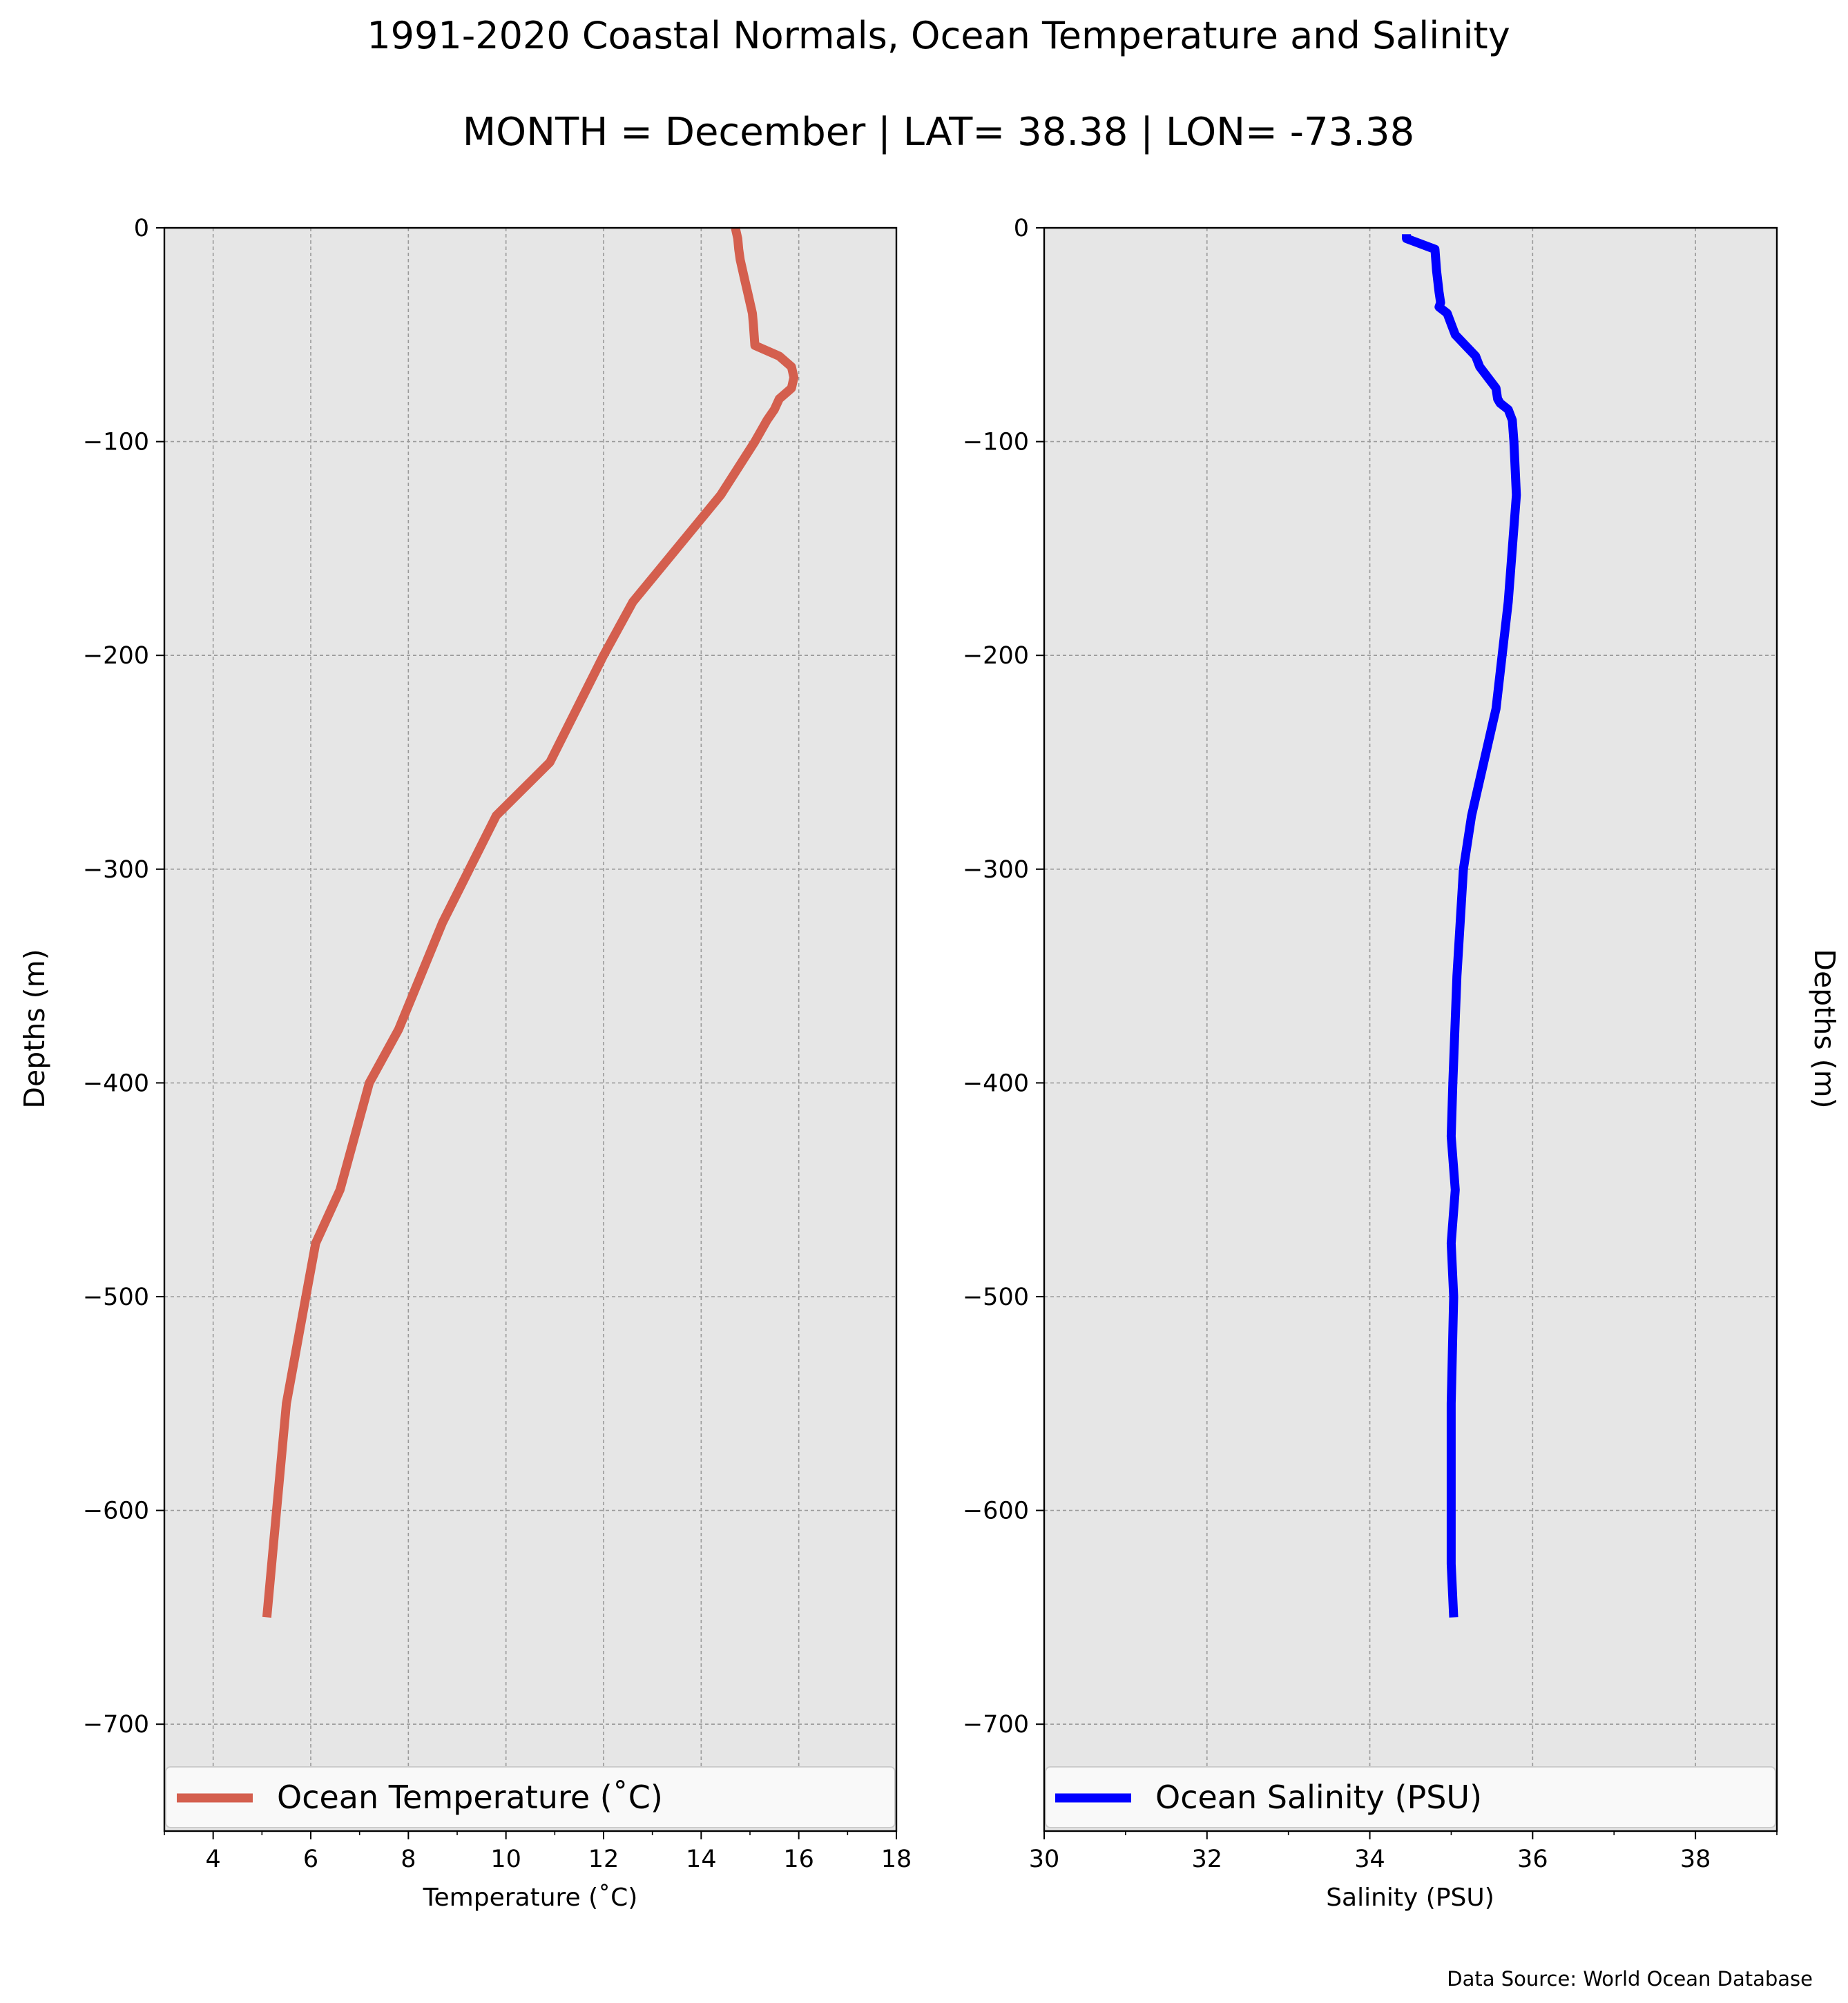 The image size is (1848, 2003). I want to click on salinity-ytick-label: −600, so click(996, 1511).